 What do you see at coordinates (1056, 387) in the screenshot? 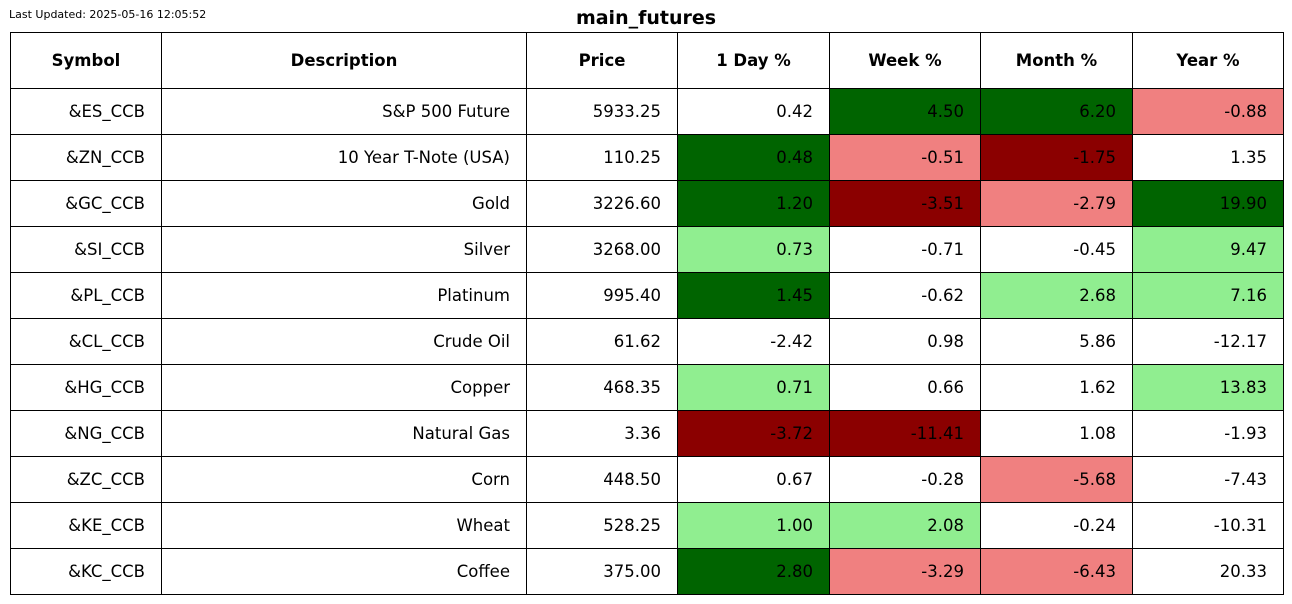
I see `month-pct-cell: 1.62` at bounding box center [1056, 387].